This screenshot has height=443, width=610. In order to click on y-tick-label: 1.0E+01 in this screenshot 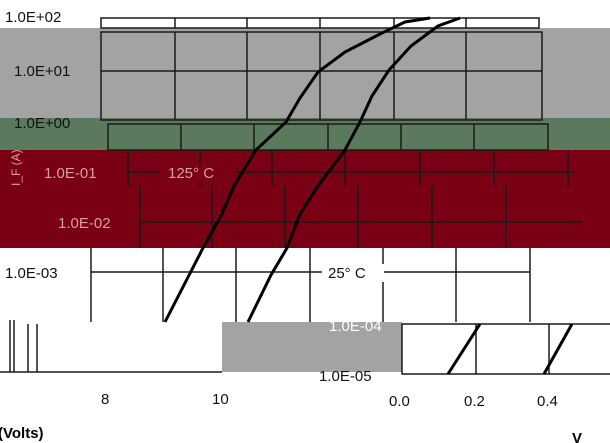, I will do `click(42, 71)`.